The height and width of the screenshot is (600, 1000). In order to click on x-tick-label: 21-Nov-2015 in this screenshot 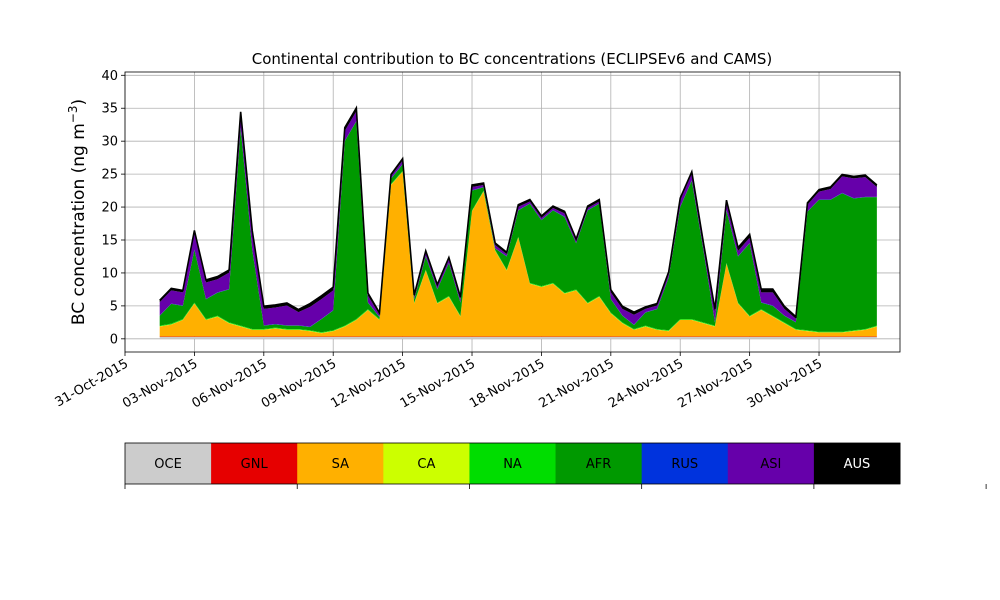, I will do `click(577, 383)`.